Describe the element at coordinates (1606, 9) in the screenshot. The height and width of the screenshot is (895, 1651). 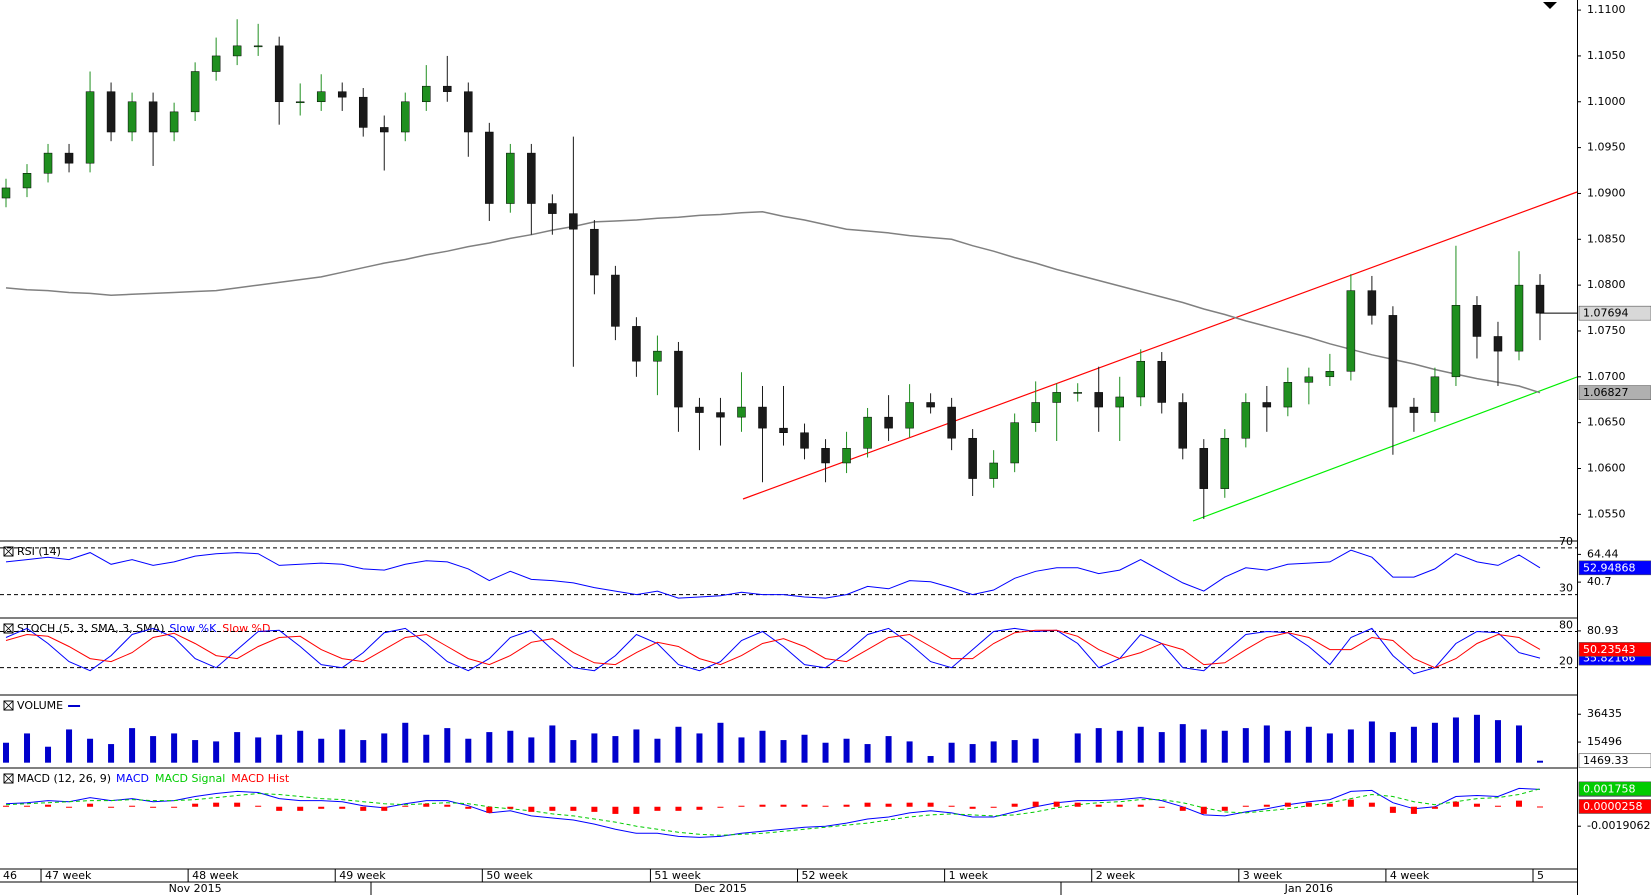
I see `y-tick-label: 1.1100` at that location.